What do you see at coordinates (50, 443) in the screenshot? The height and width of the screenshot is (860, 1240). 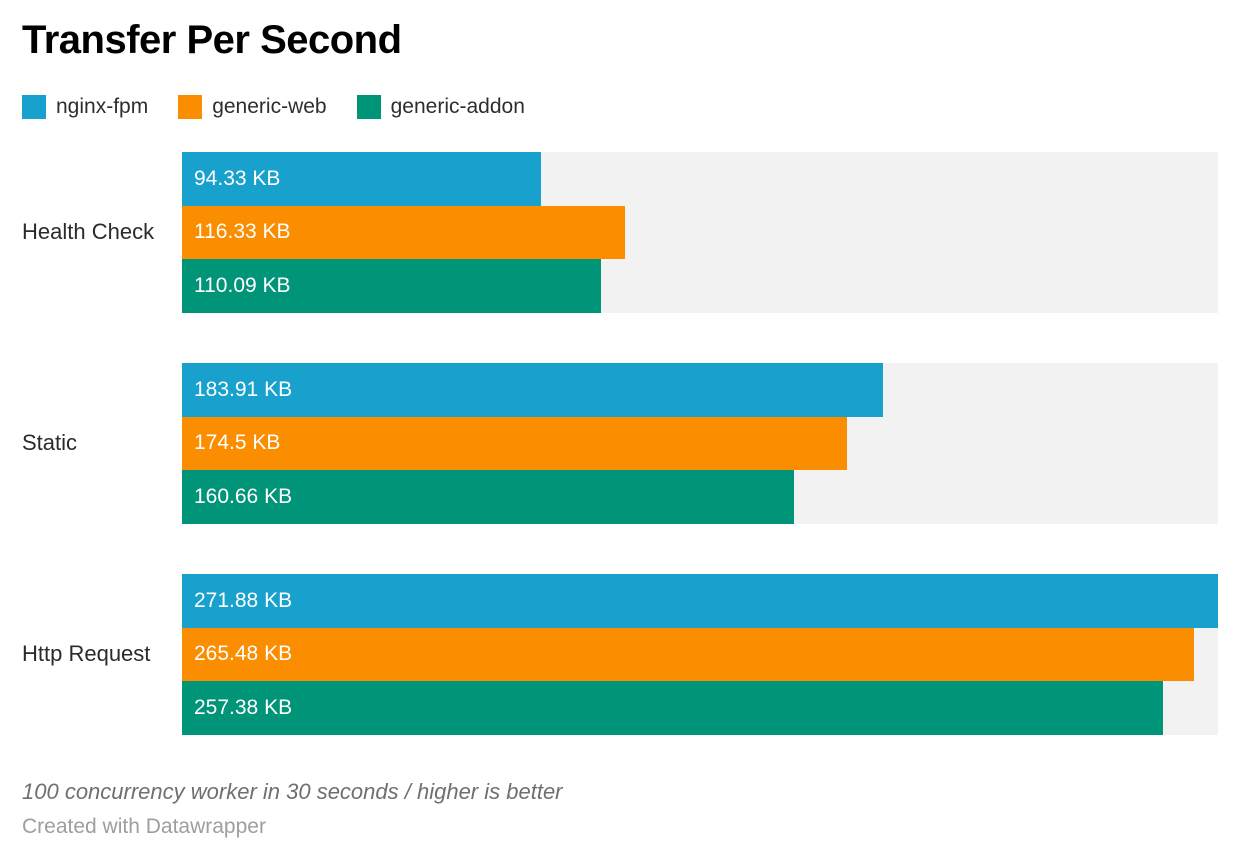 I see `category-label: Static` at bounding box center [50, 443].